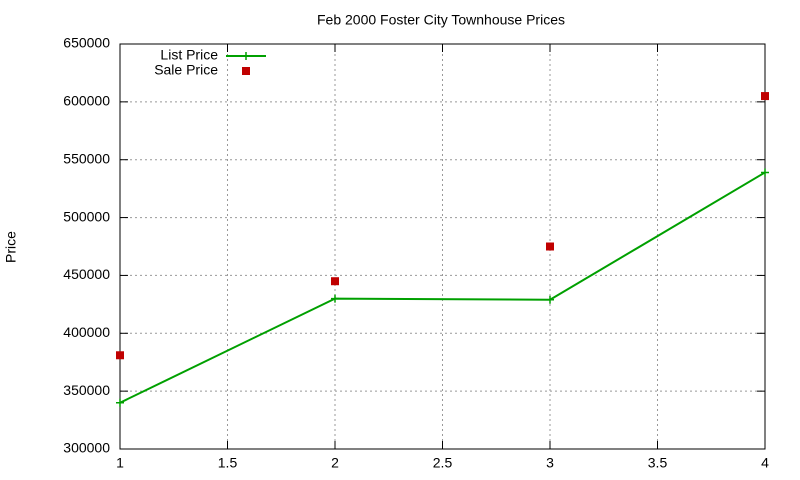  What do you see at coordinates (765, 463) in the screenshot?
I see `x-tick-label: 4` at bounding box center [765, 463].